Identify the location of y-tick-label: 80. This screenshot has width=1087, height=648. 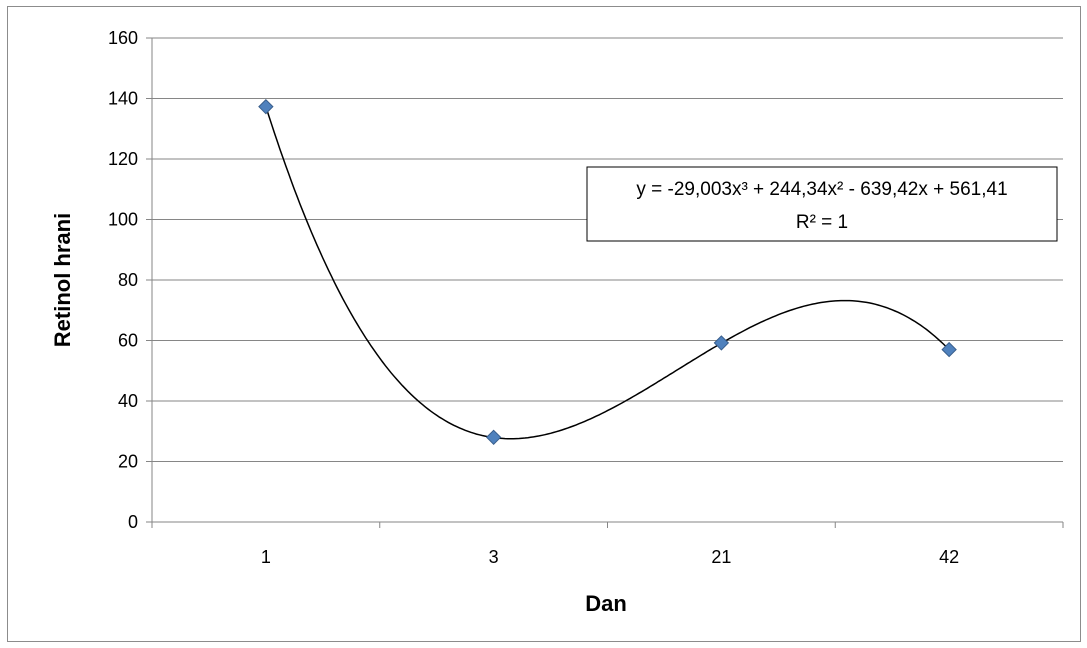
(128, 280).